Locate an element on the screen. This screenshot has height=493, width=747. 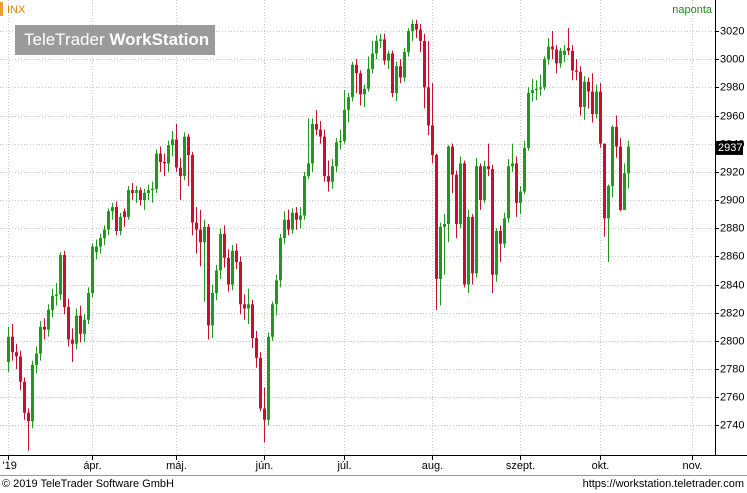
x-tick-label: aug. is located at coordinates (432, 466).